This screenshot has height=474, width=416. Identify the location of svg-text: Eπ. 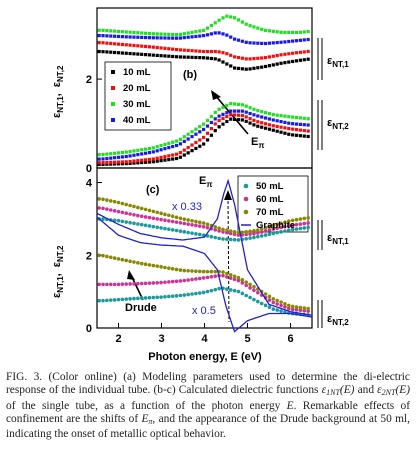
(257, 143).